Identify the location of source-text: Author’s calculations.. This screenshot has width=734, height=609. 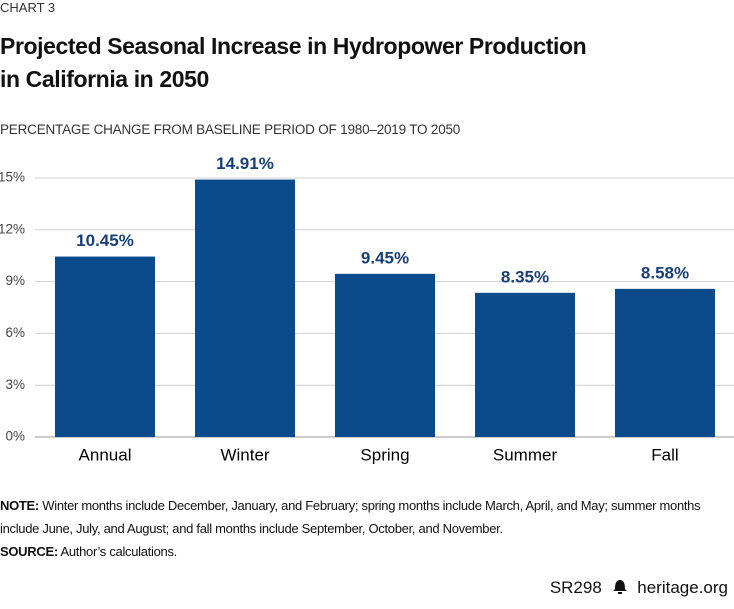
(118, 551).